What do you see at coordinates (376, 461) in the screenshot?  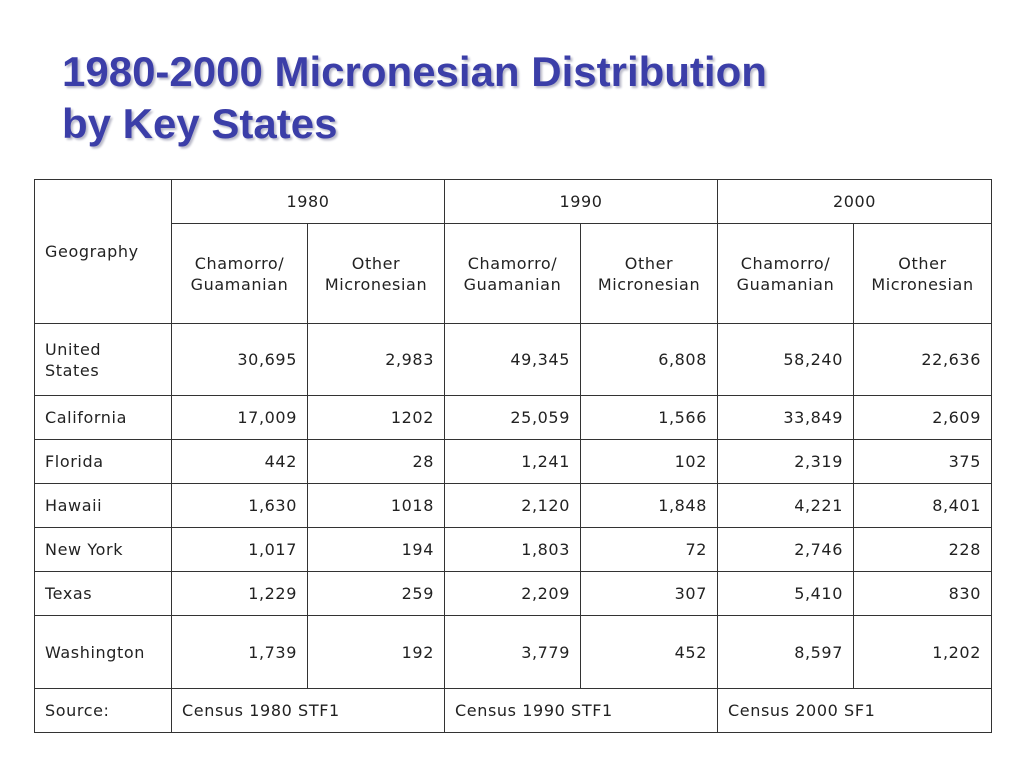 I see `value-cell: 28` at bounding box center [376, 461].